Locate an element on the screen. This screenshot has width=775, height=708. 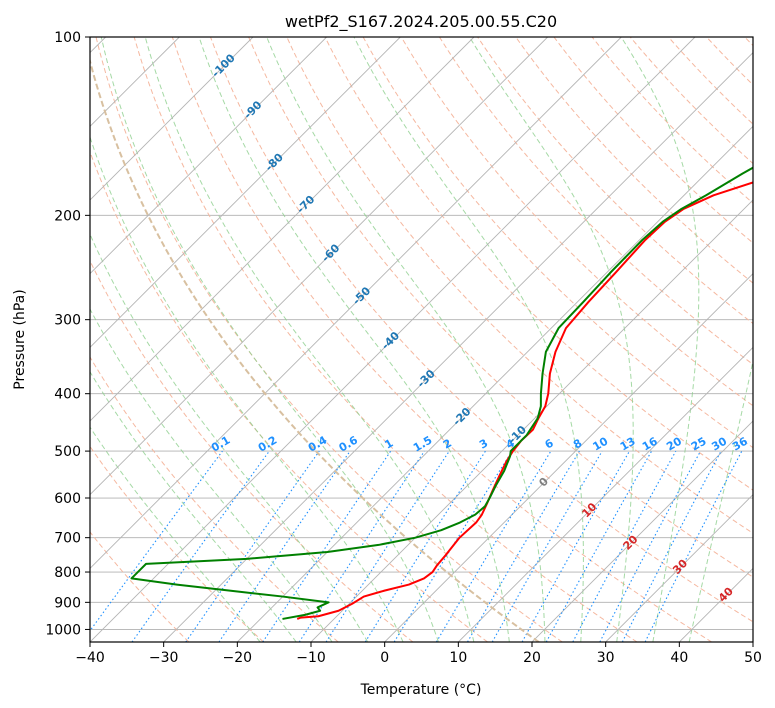
isotherm-label: -80 is located at coordinates (274, 161).